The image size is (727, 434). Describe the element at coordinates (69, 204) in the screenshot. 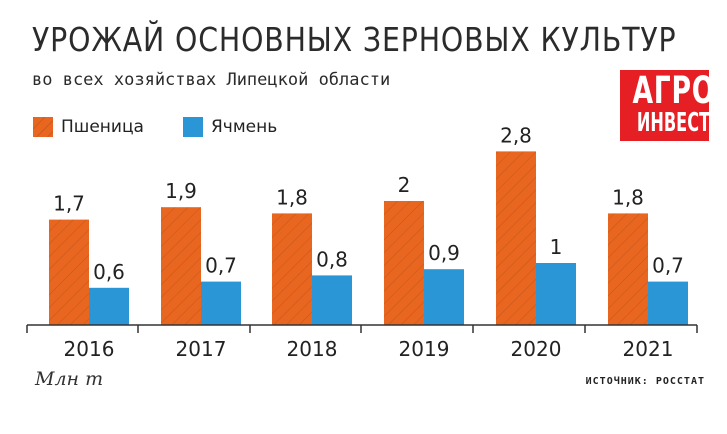

I see `data-label-wheat-2016: 1,7` at that location.